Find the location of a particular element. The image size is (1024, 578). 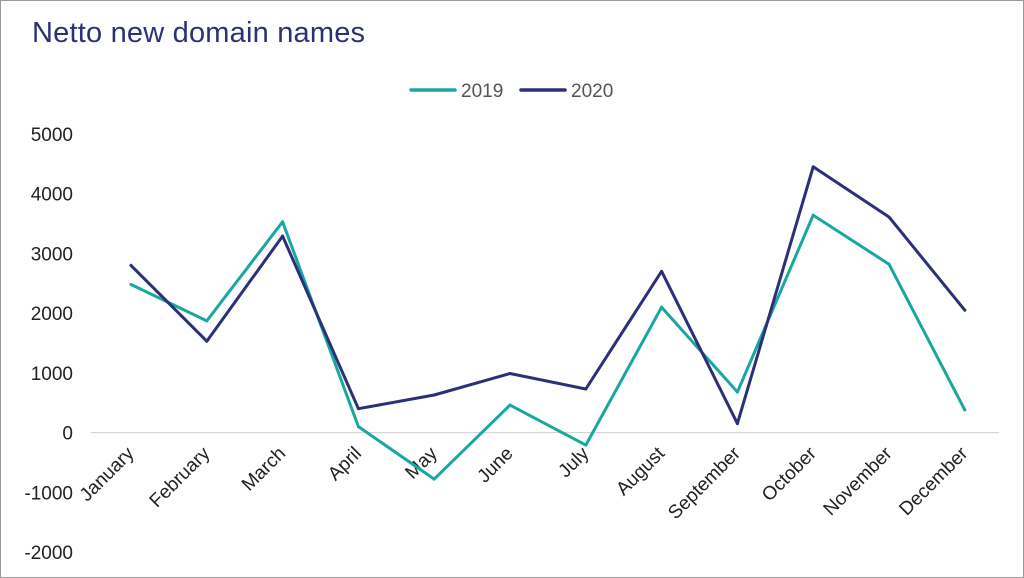

x-tick-label: June is located at coordinates (496, 465).